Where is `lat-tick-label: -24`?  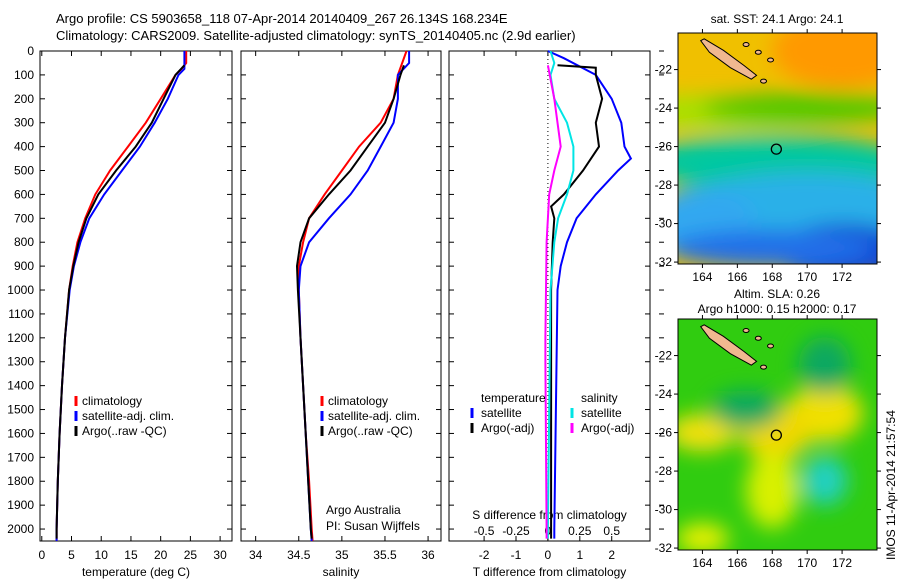 lat-tick-label: -24 is located at coordinates (664, 394).